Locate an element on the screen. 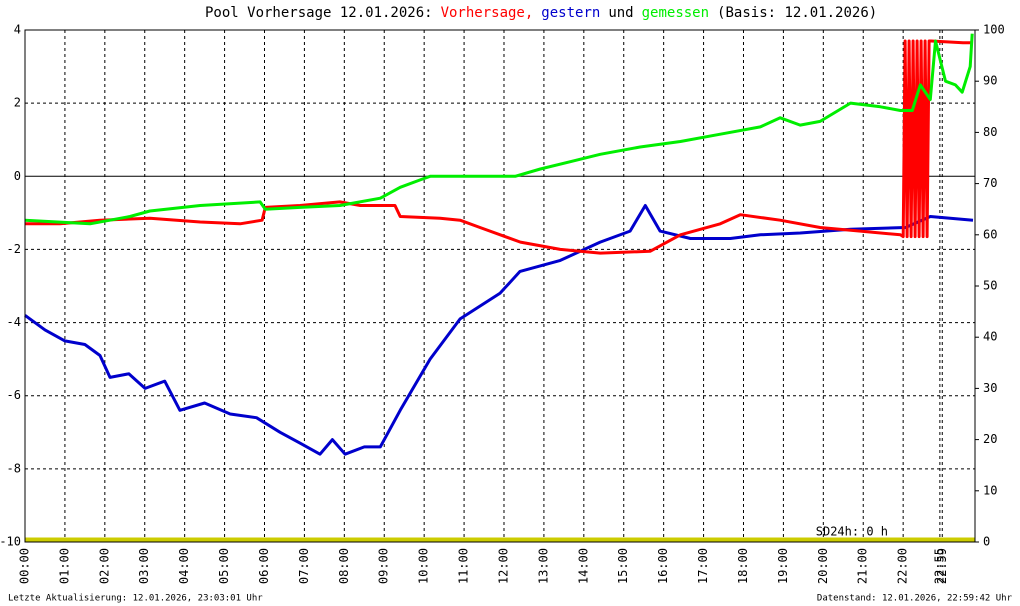 The image size is (1020, 606). x-tick-label: 21:00 is located at coordinates (863, 566).